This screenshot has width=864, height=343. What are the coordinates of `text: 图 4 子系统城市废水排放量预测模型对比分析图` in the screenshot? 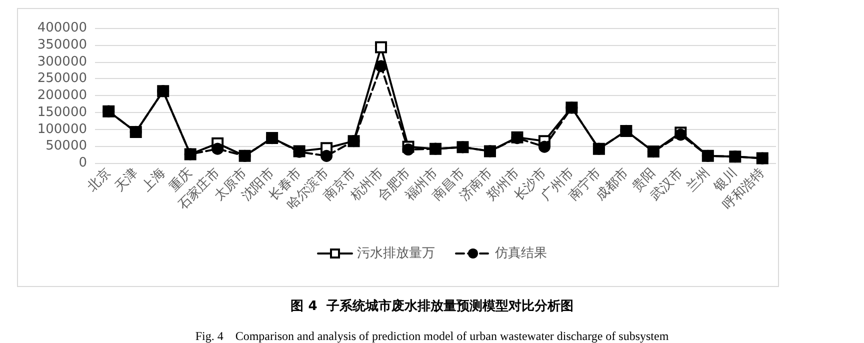 It's located at (432, 306).